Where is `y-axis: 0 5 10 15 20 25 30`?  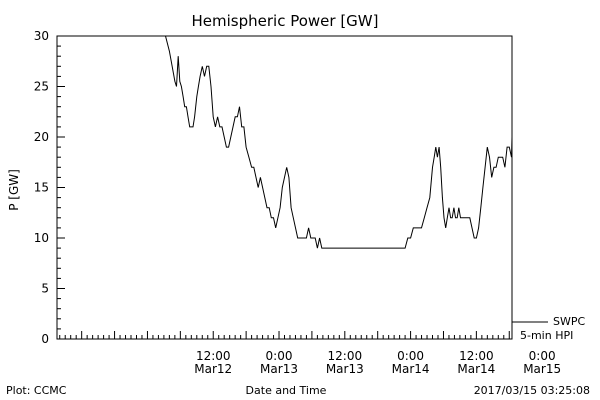 y-axis: 0 5 10 15 20 25 30 is located at coordinates (49, 187).